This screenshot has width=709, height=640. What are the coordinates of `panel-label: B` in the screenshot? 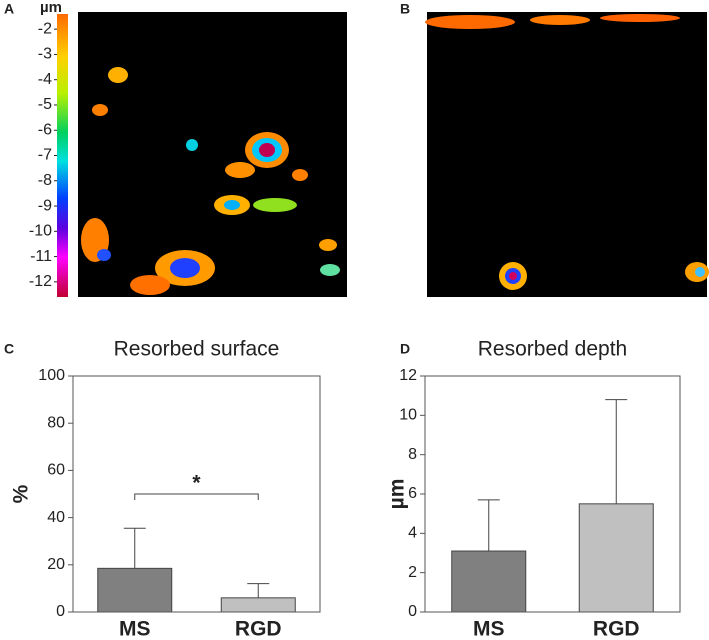 It's located at (405, 9).